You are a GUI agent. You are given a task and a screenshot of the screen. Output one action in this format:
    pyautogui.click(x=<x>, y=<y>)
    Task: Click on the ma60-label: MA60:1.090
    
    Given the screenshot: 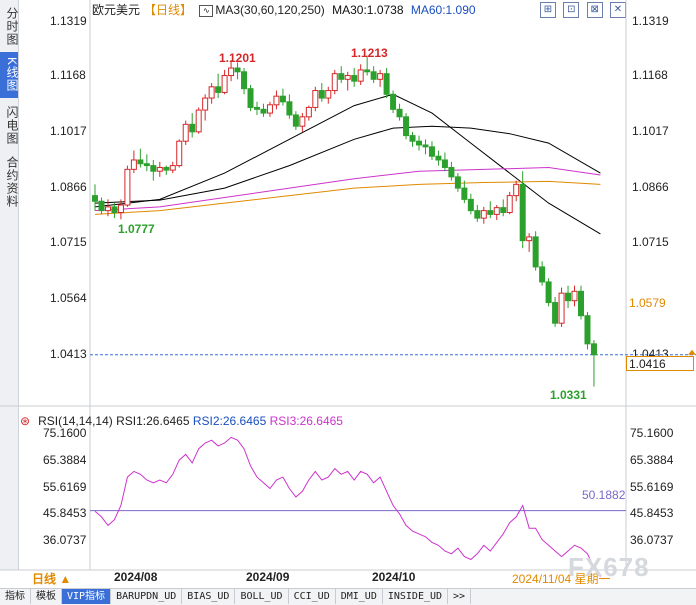 What is the action you would take?
    pyautogui.click(x=443, y=10)
    